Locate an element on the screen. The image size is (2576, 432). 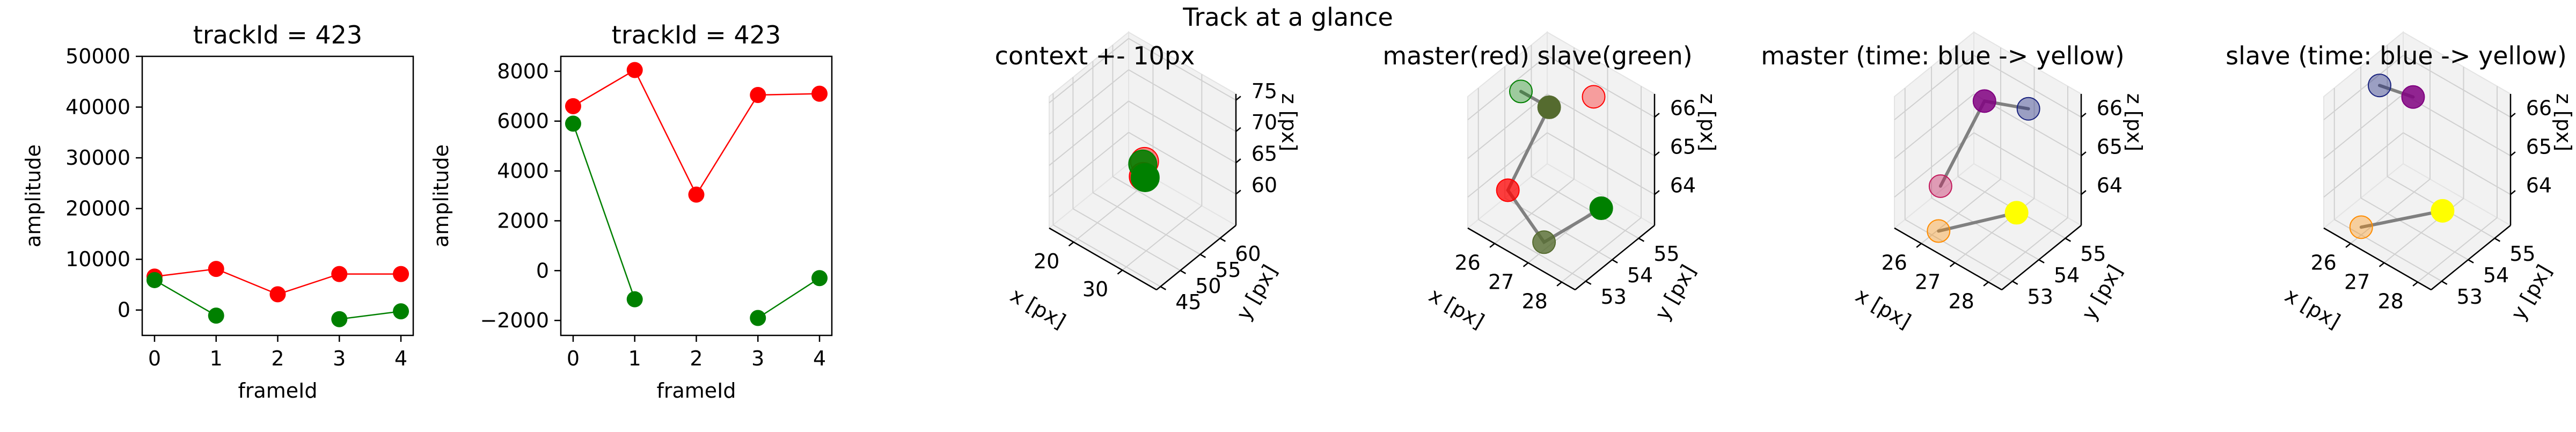
x-axis-label: x [px] is located at coordinates (2312, 308).